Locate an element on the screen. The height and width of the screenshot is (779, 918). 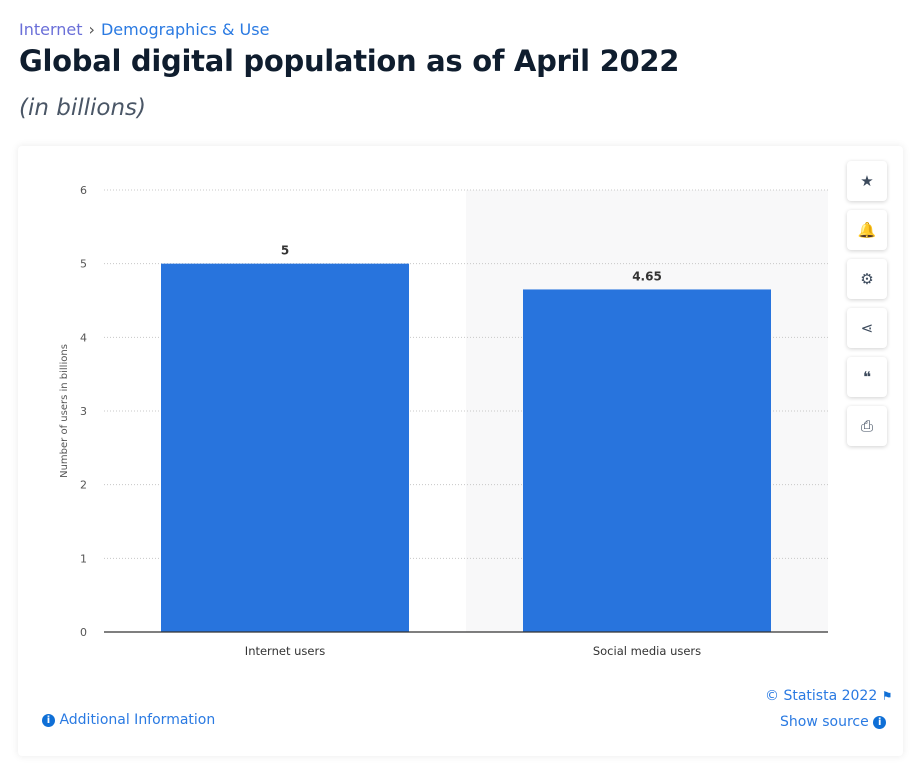
copyright: © Statista 2022 ⚑ is located at coordinates (828, 696).